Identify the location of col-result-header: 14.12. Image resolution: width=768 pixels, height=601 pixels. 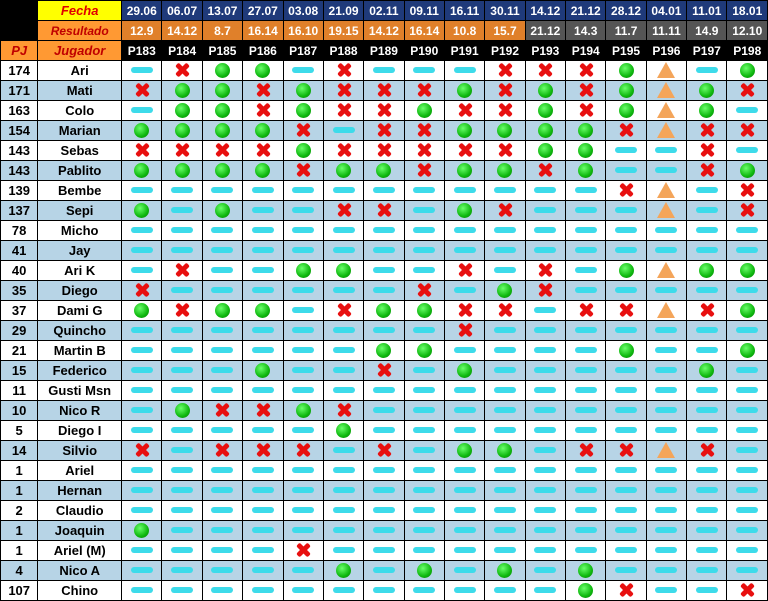
(384, 30).